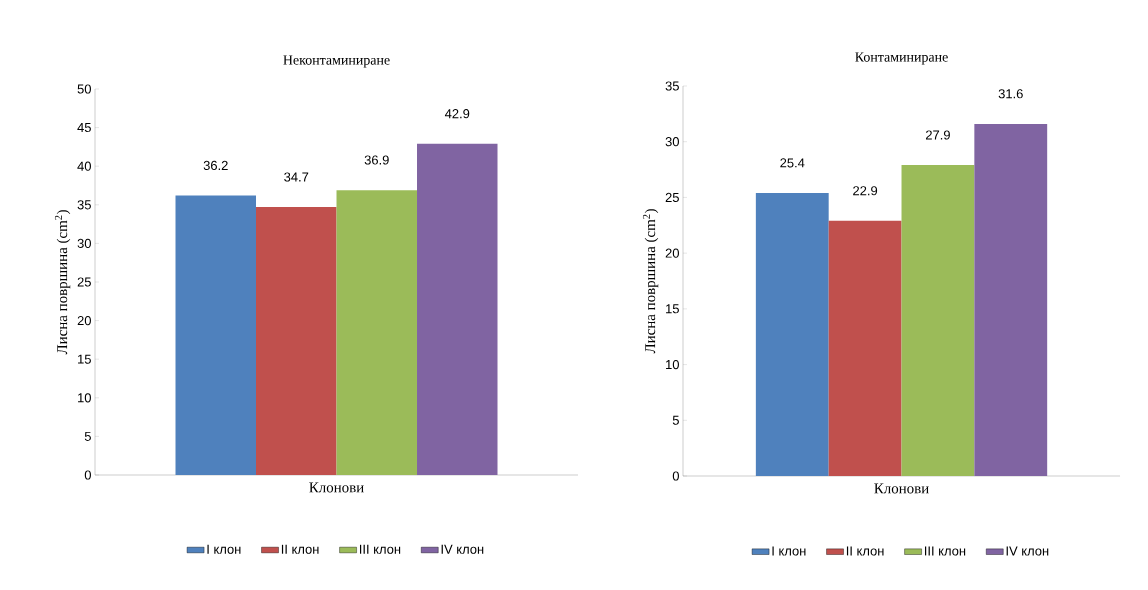 This screenshot has width=1148, height=590. What do you see at coordinates (84, 166) in the screenshot?
I see `y-tick-label: 40` at bounding box center [84, 166].